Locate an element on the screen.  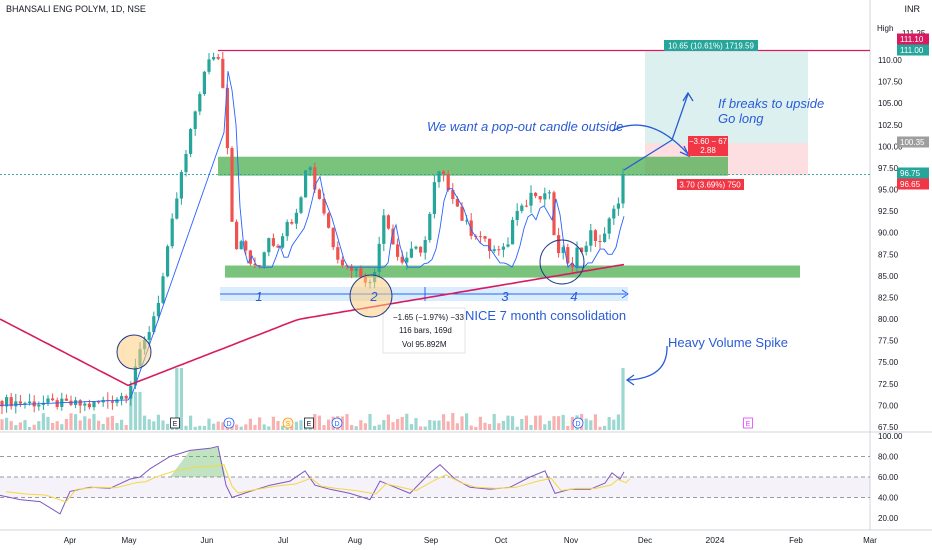
touch-number-1: 1 is located at coordinates (258, 296).